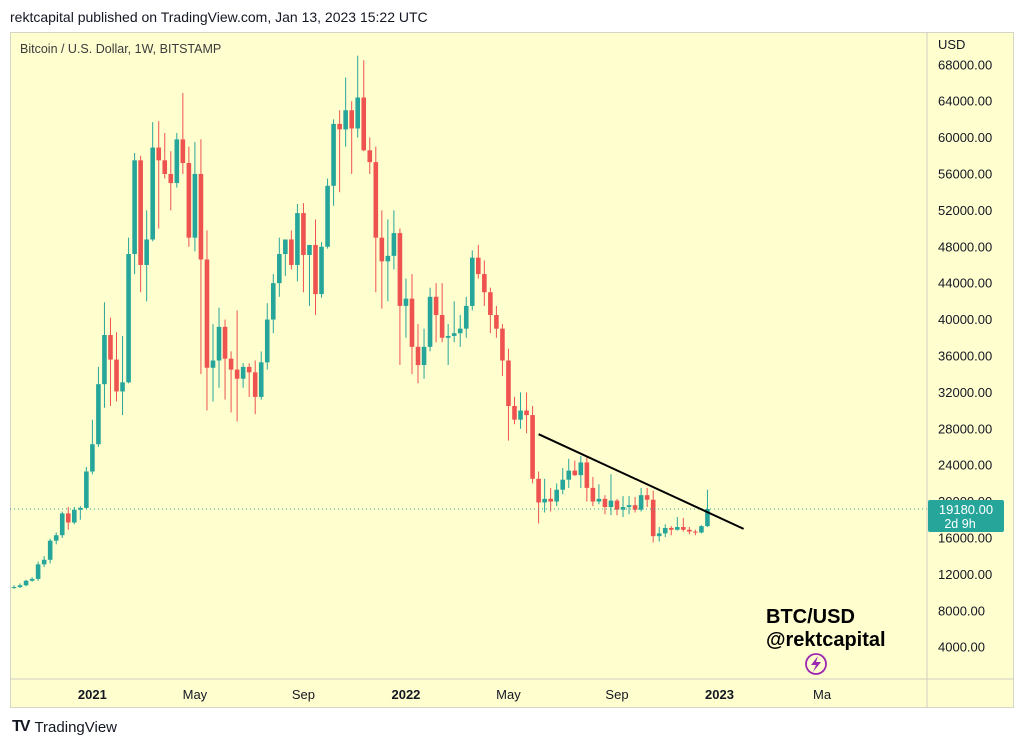 This screenshot has width=1024, height=748. Describe the element at coordinates (816, 664) in the screenshot. I see `lightning-badge-icon` at that location.